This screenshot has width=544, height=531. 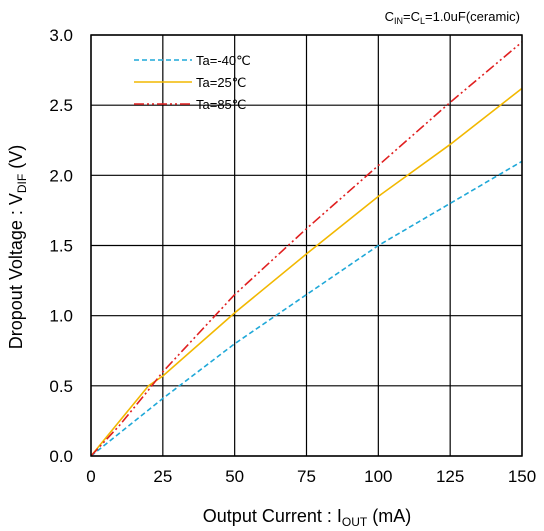 What do you see at coordinates (234, 476) in the screenshot?
I see `x-tick-label: 50` at bounding box center [234, 476].